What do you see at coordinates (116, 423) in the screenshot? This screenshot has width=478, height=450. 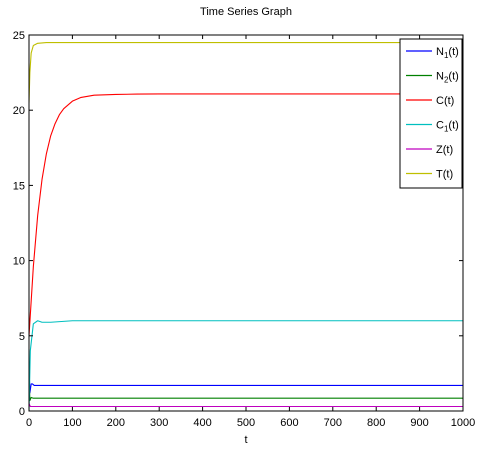 I see `x-tick-label: 200` at bounding box center [116, 423].